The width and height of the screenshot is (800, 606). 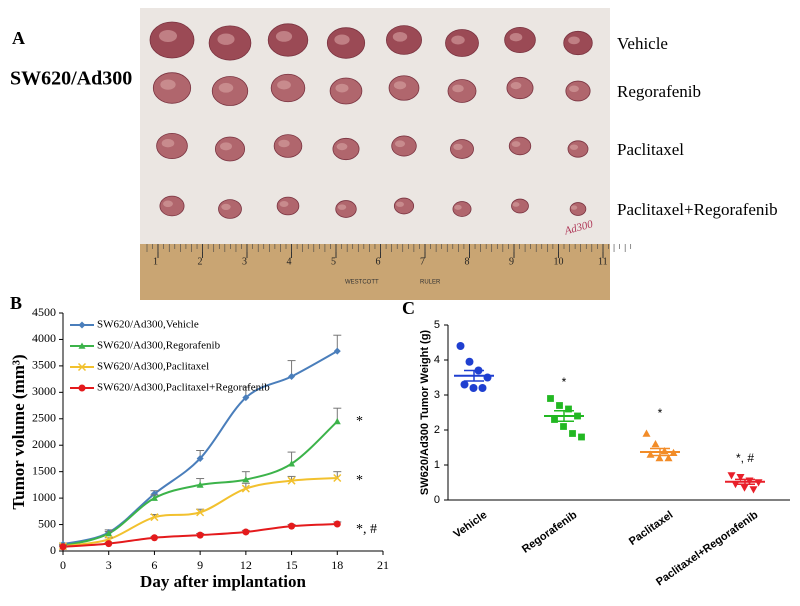 I want to click on y-tick-label: 4000, so click(x=44, y=338).